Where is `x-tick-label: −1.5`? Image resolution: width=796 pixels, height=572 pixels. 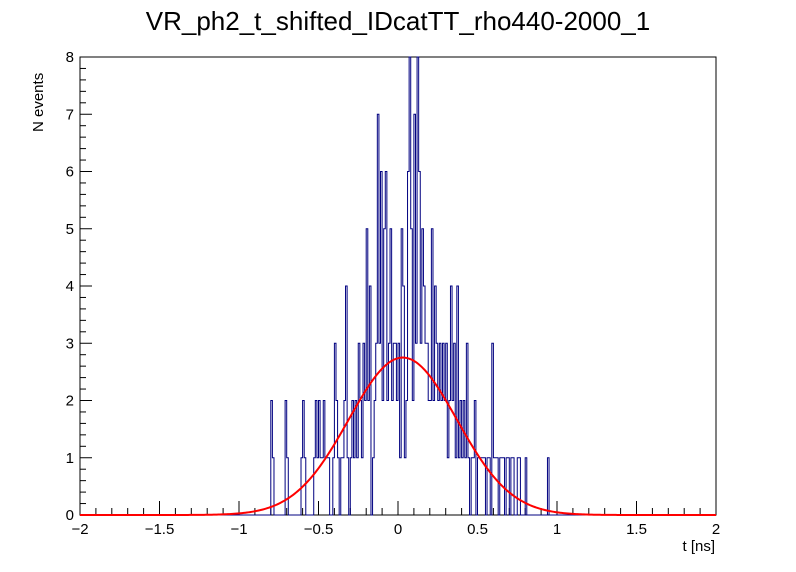 x-tick-label: −1.5 is located at coordinates (160, 529).